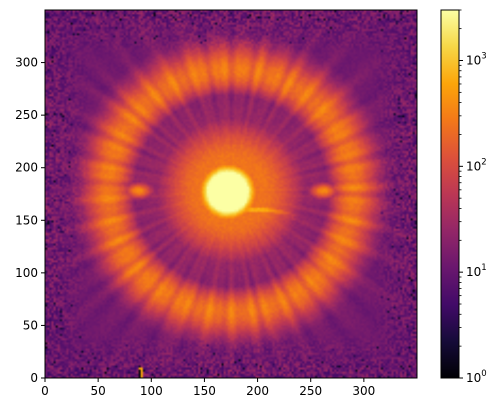  I want to click on y-axis: 0 50 100 150 200 250 300, so click(30, 220).